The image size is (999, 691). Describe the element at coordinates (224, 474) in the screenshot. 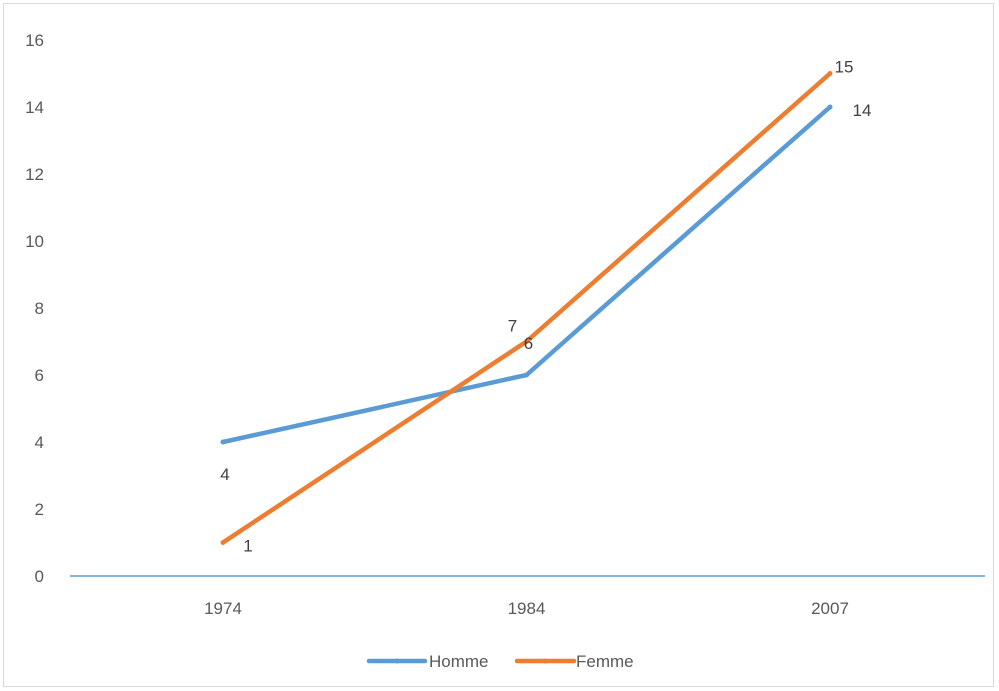

I see `data-label: 4` at that location.